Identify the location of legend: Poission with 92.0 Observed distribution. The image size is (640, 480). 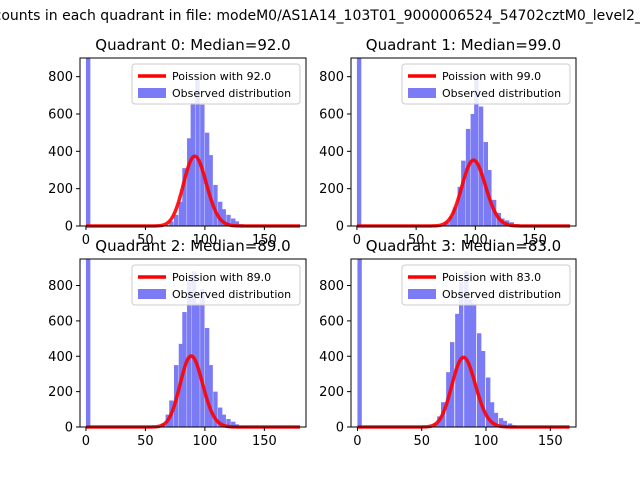
(216, 84).